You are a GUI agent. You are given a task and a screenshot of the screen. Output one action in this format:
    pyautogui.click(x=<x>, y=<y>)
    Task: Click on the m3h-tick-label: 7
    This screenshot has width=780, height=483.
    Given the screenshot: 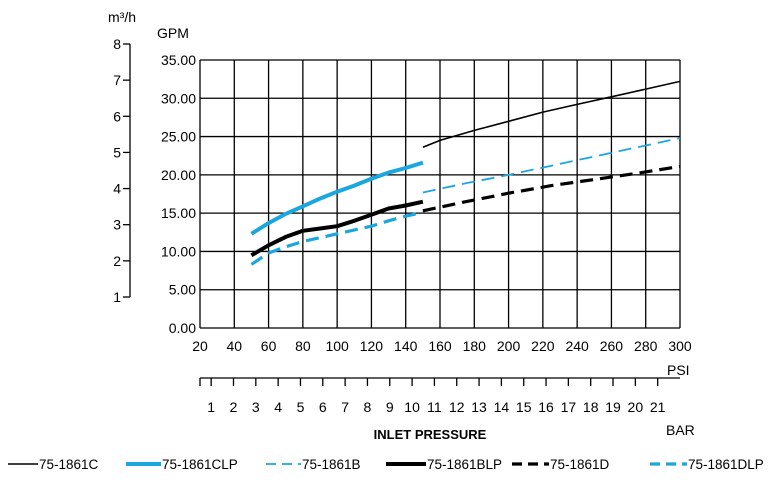 What is the action you would take?
    pyautogui.click(x=117, y=80)
    